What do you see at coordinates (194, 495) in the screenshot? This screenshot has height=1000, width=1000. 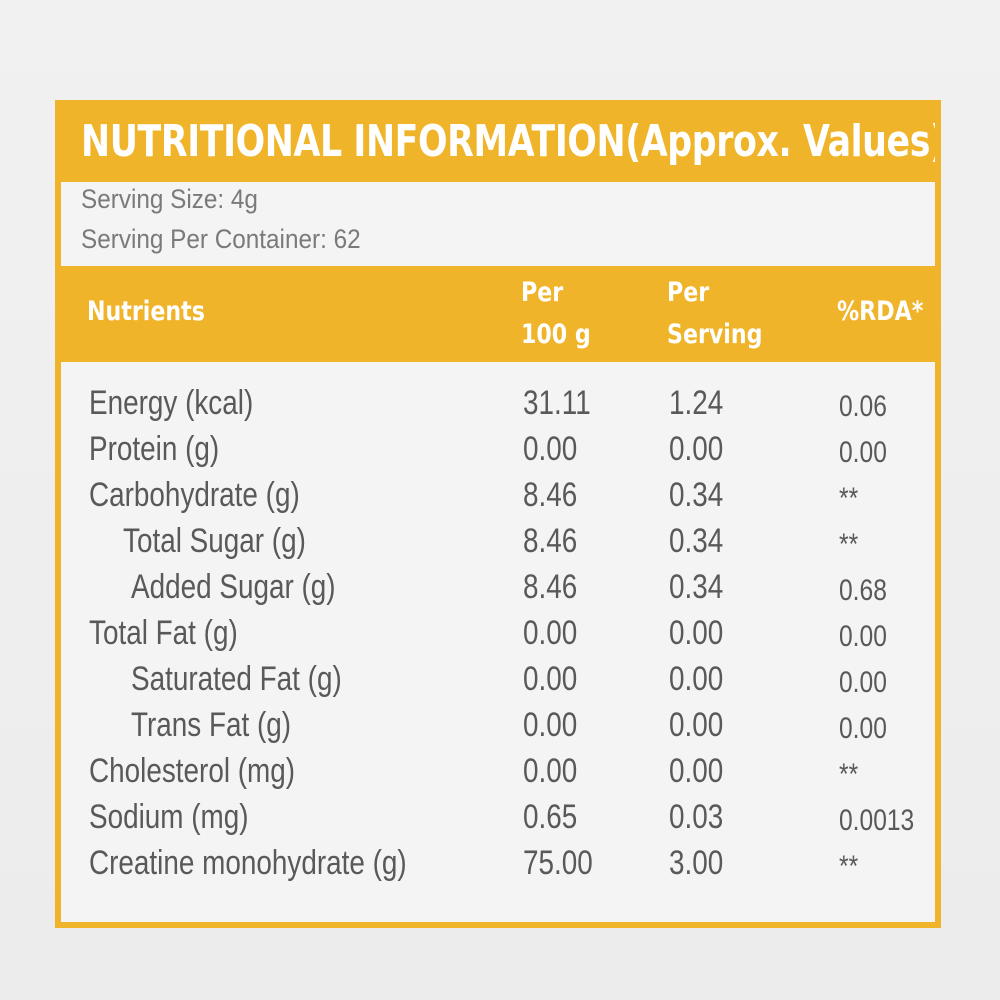 I see `nutrient-name: Carbohydrate (g)` at bounding box center [194, 495].